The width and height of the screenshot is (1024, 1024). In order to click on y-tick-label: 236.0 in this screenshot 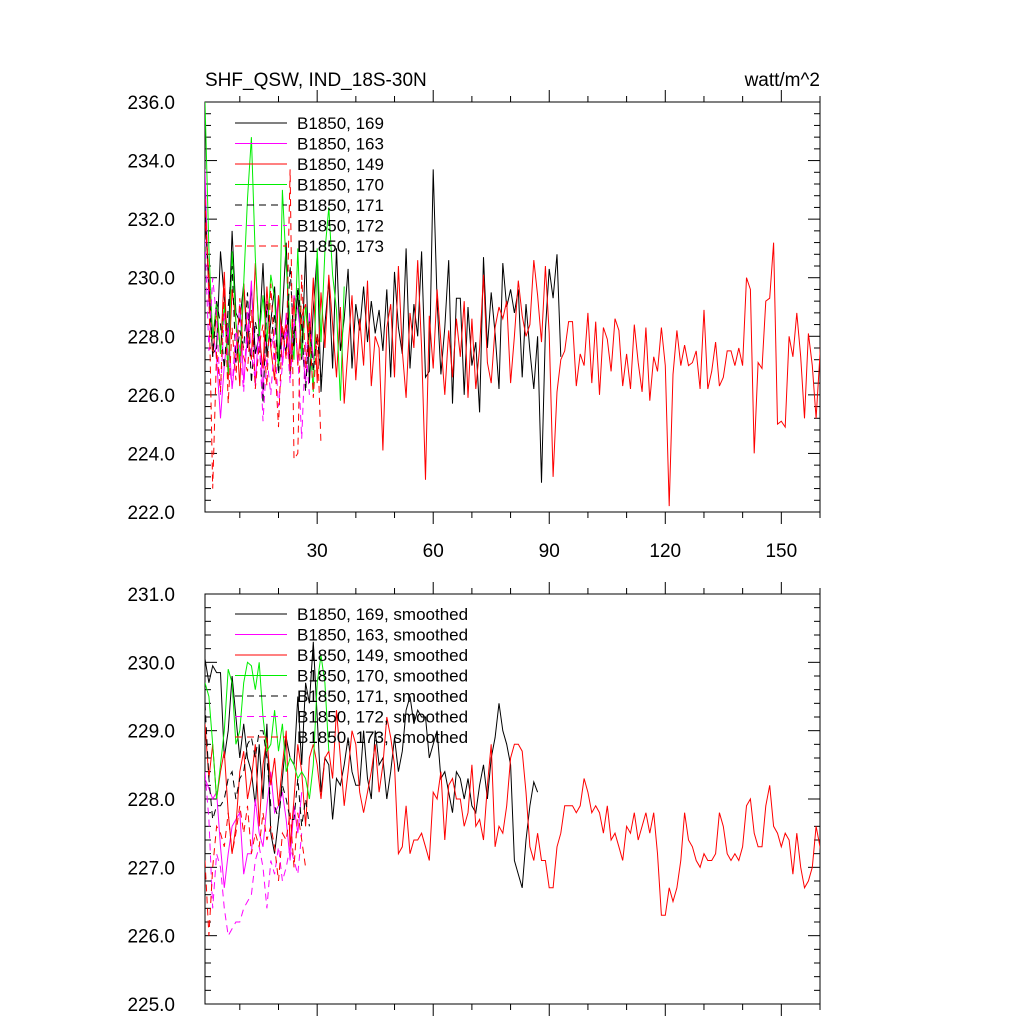, I will do `click(151, 103)`.